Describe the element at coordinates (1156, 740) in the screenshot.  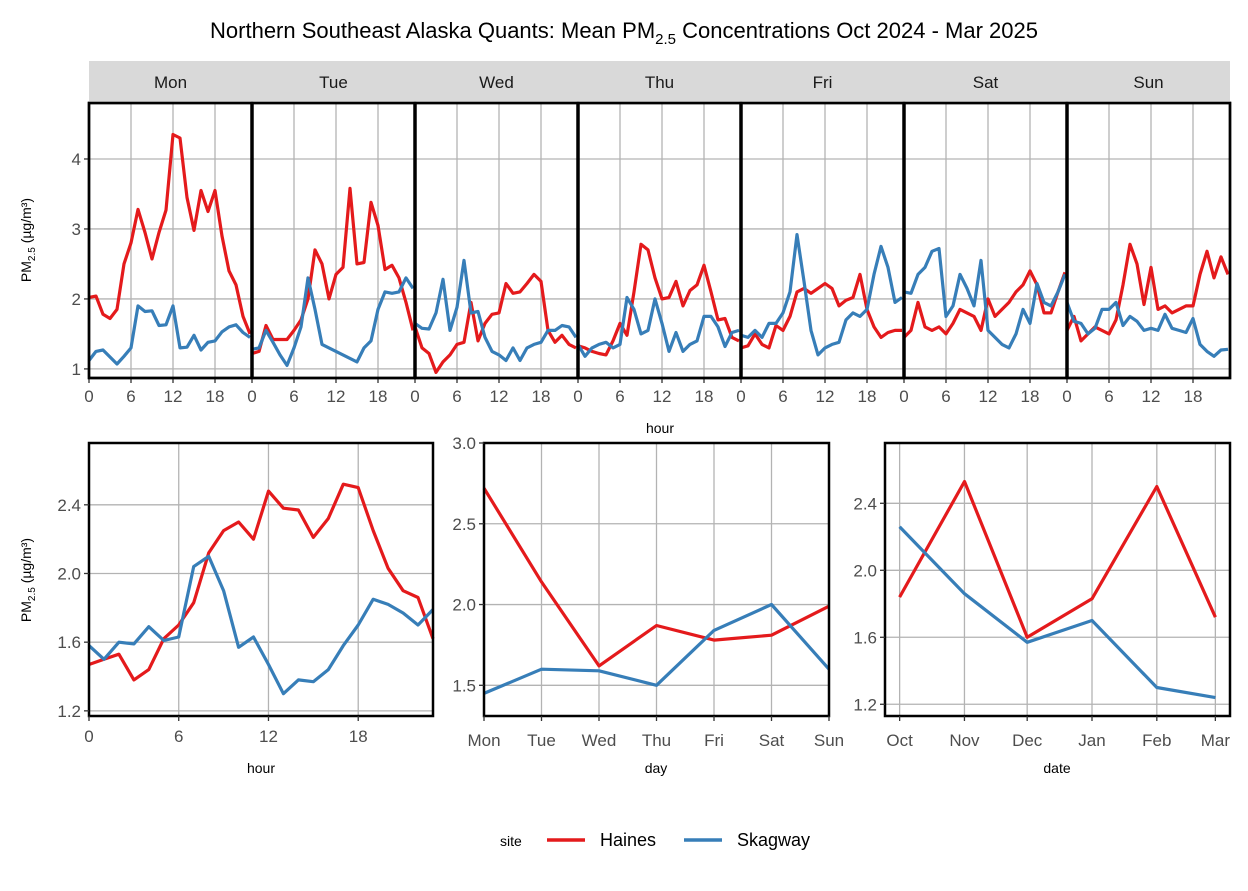
I see `x-tick-label: Feb` at that location.